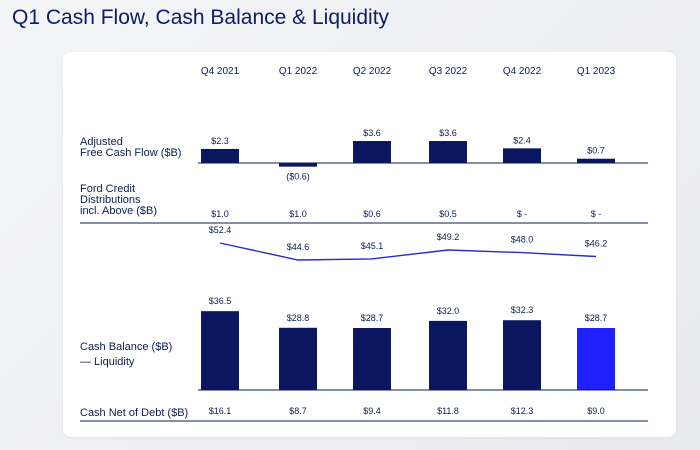  I want to click on liquidity-value-label: $46.2, so click(596, 244).